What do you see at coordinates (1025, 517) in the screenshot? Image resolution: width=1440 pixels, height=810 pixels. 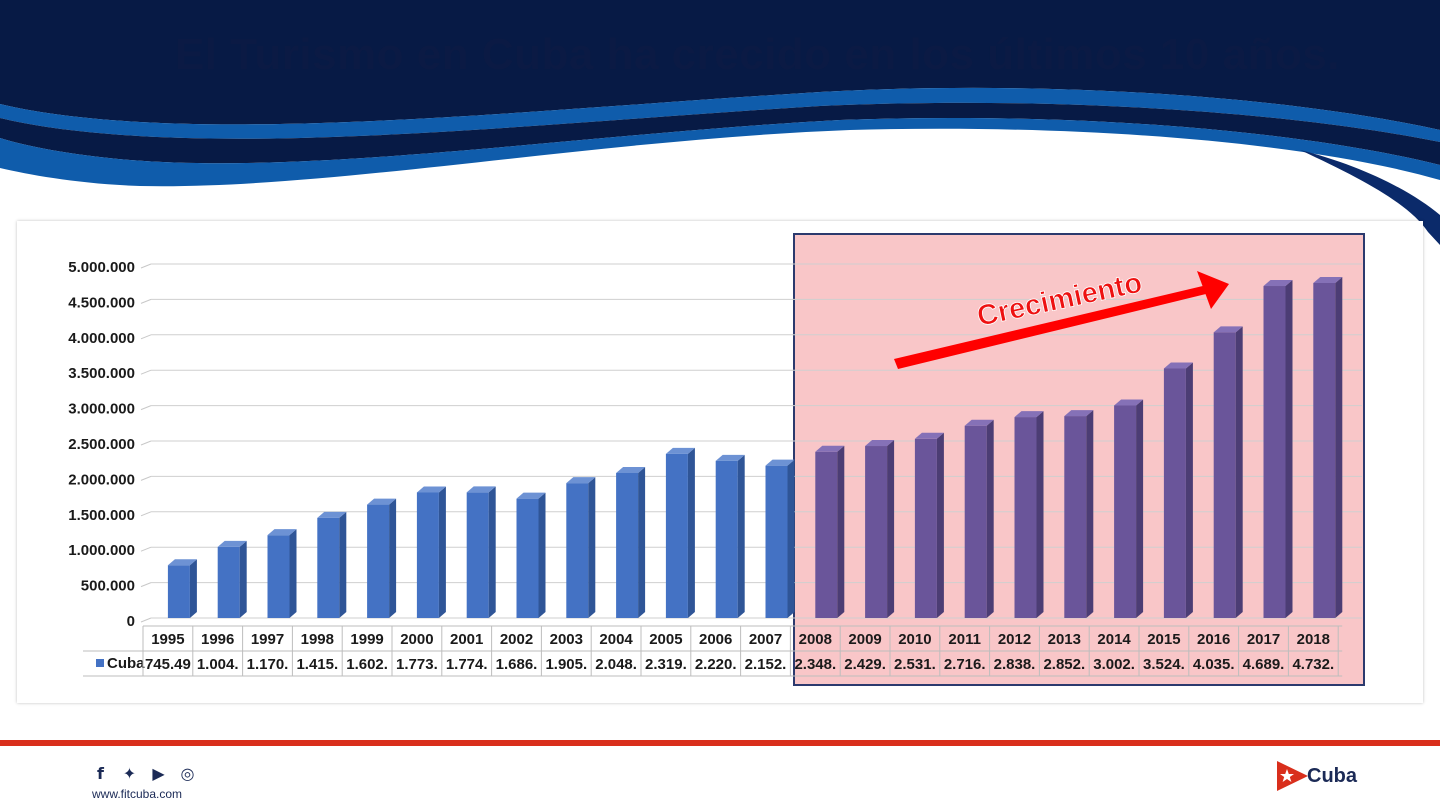 I see `bar-front-2012` at bounding box center [1025, 517].